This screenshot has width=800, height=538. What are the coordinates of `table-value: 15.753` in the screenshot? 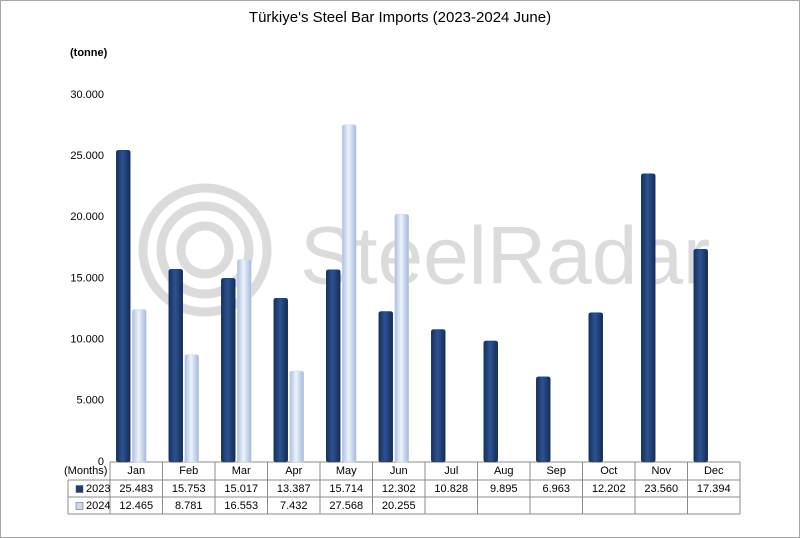 It's located at (189, 489).